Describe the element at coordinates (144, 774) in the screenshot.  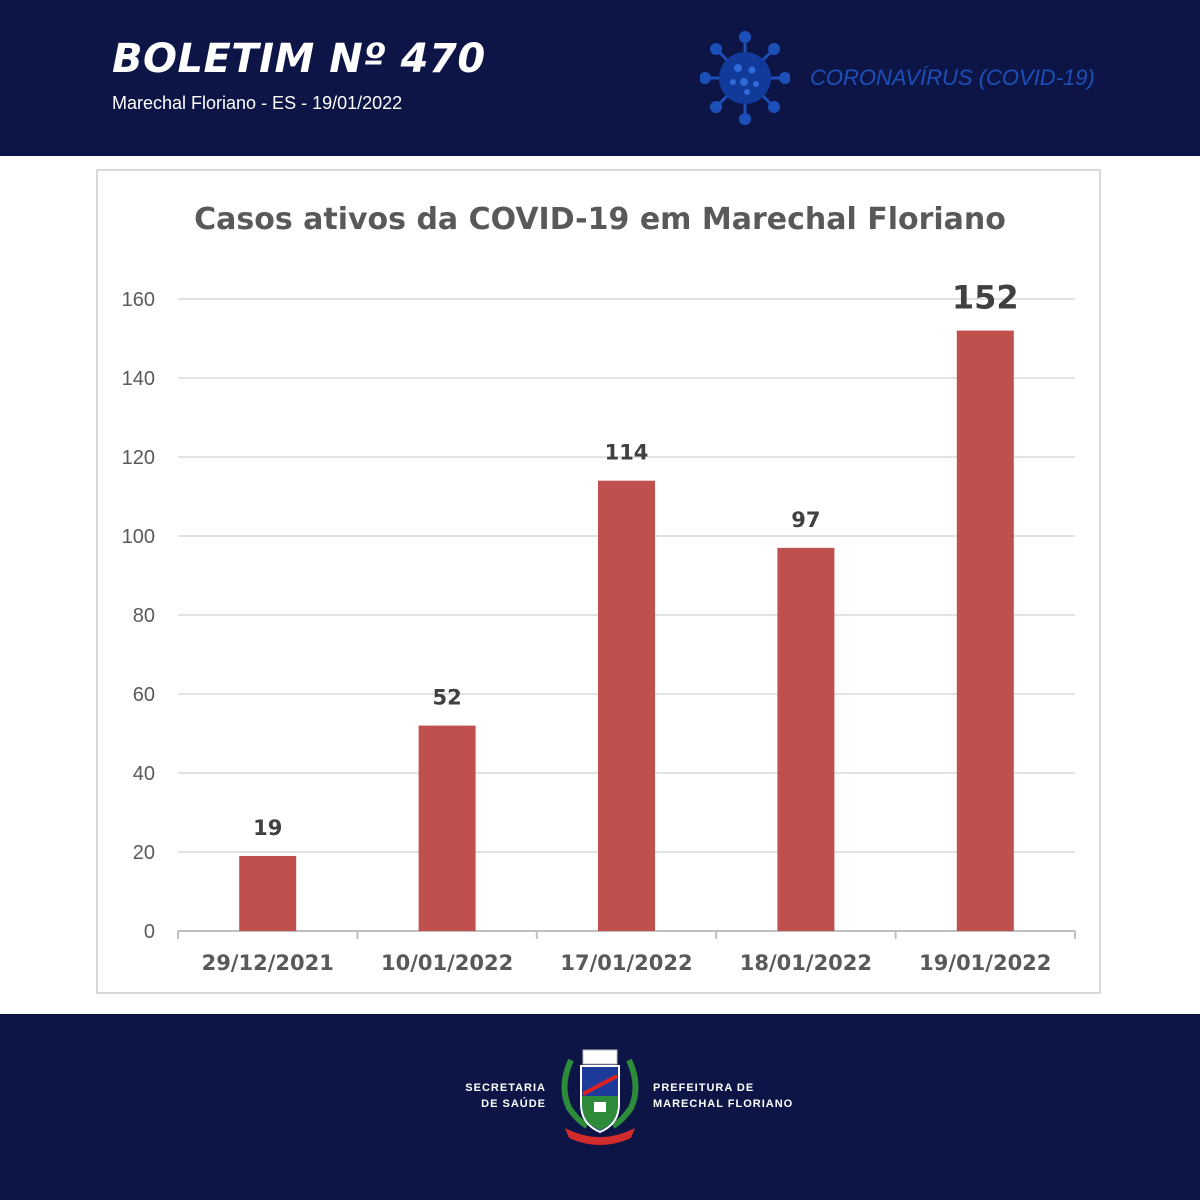
I see `y-tick-label: 40` at that location.